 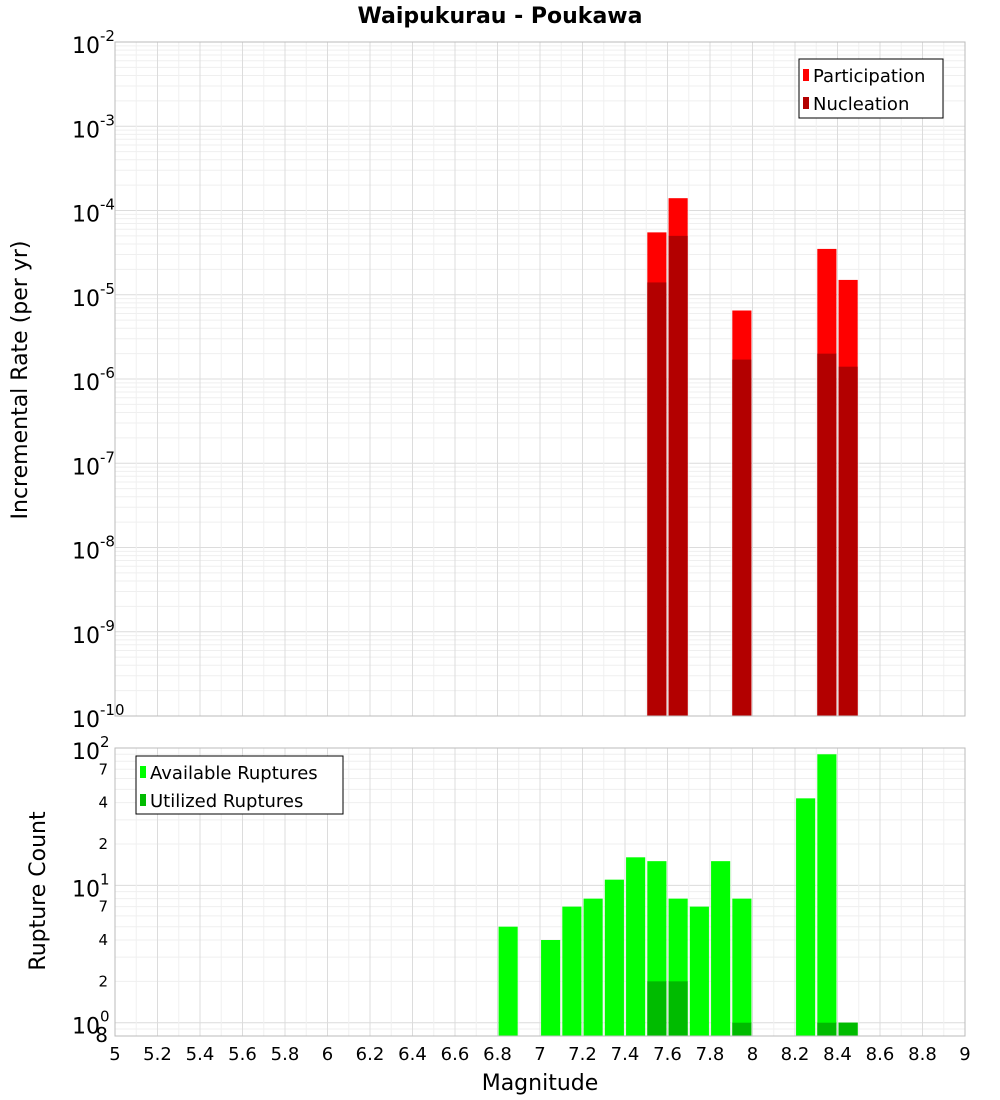 I want to click on x-tick-label: 5.2, so click(x=157, y=1054).